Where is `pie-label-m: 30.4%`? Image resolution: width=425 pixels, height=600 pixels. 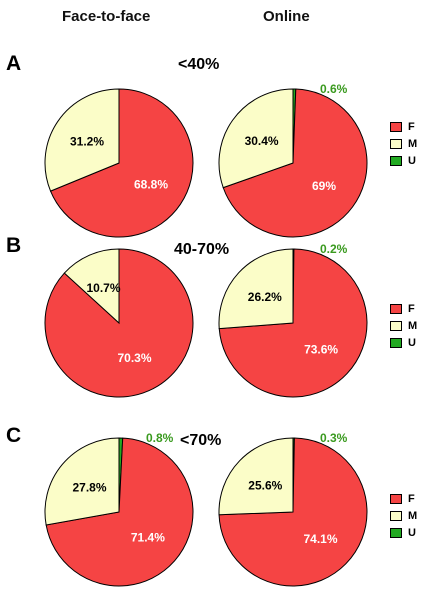 pie-label-m: 30.4% is located at coordinates (262, 141).